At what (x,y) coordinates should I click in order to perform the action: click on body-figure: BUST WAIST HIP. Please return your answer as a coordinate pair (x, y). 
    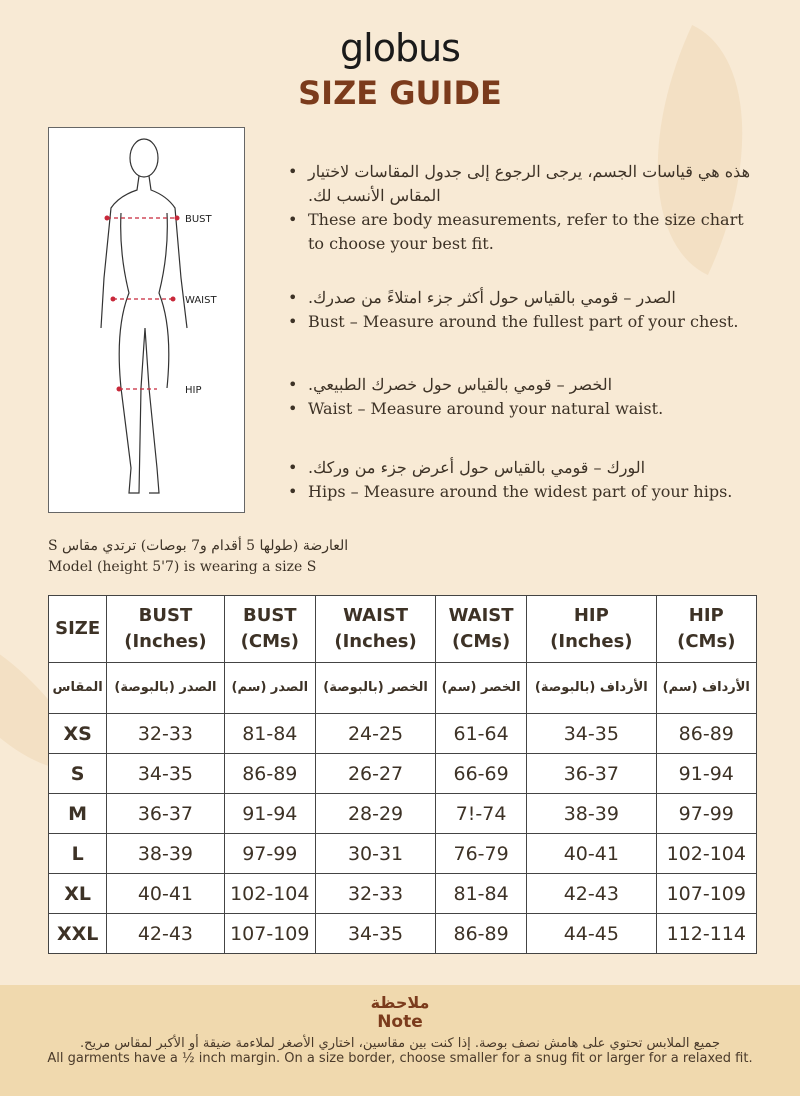
    Looking at the image, I should click on (146, 320).